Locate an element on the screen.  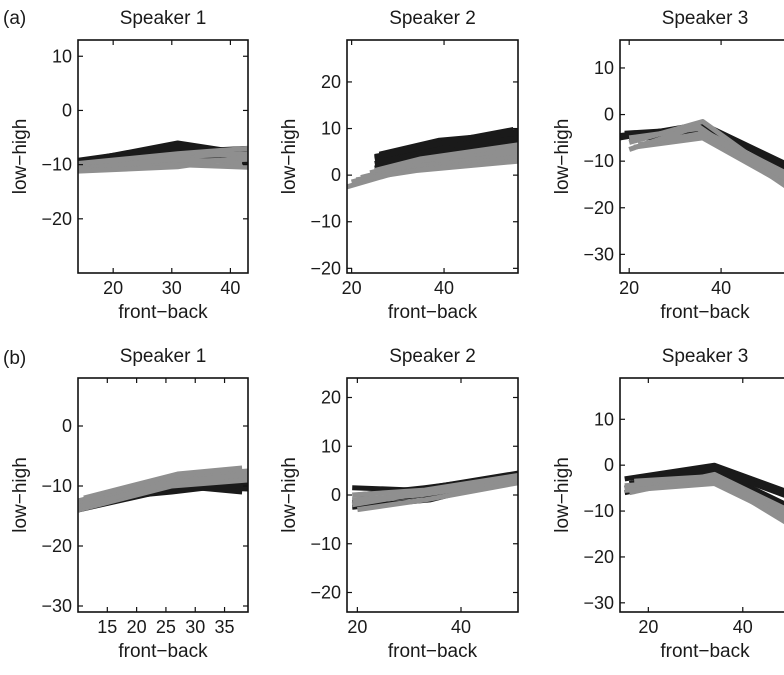
panel-5-data is located at coordinates (434, 491).